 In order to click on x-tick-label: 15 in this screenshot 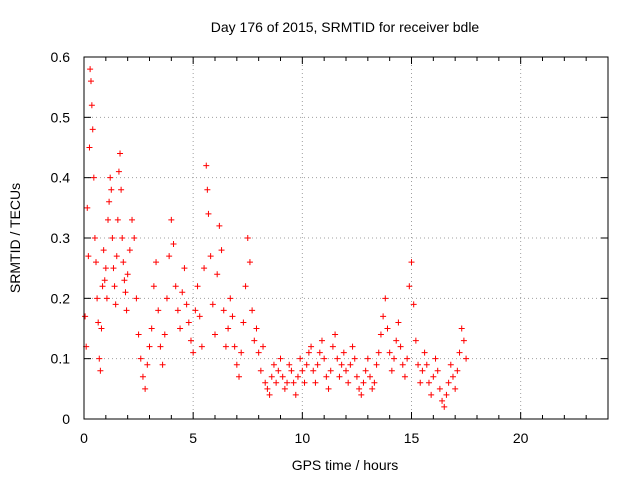, I will do `click(412, 438)`.